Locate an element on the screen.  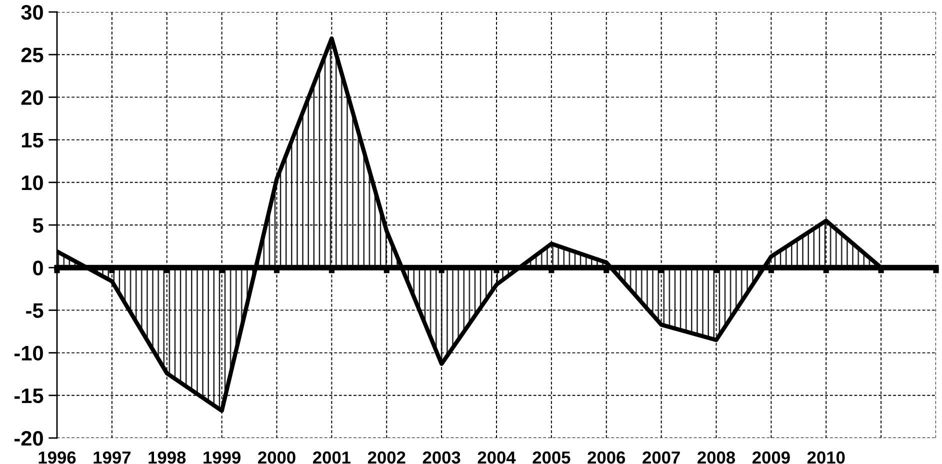
x-tick-label: 2008 is located at coordinates (717, 457).